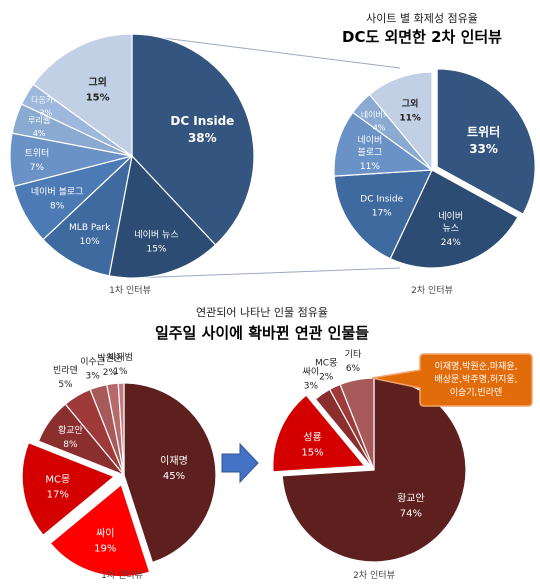 Image resolution: width=540 pixels, height=585 pixels. Describe the element at coordinates (475, 379) in the screenshot. I see `callout-line-2: 배상문,박주명,허지웅,` at that location.